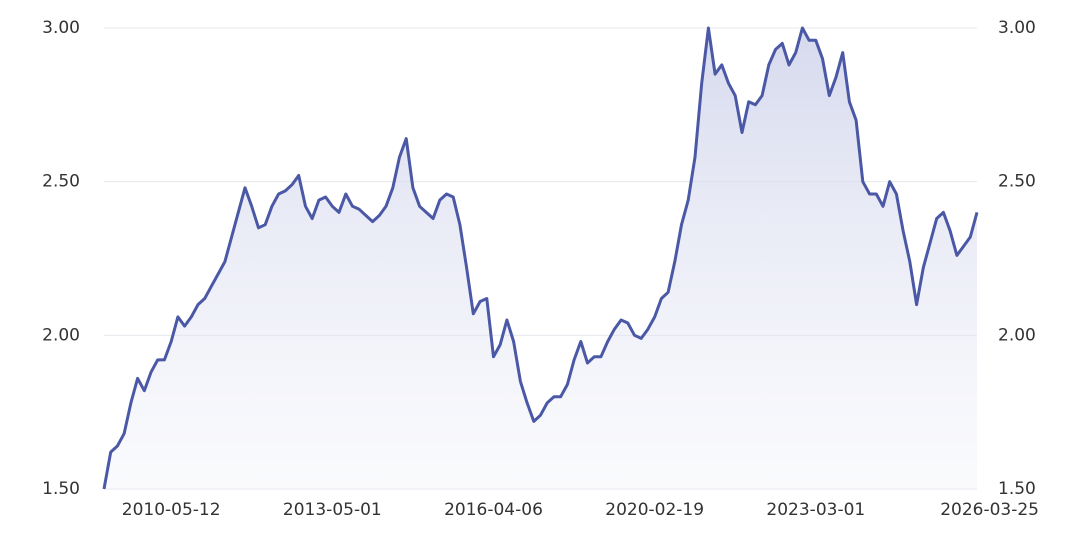 Image resolution: width=1079 pixels, height=539 pixels. I want to click on y2-tick-label: 2.50, so click(1017, 182).